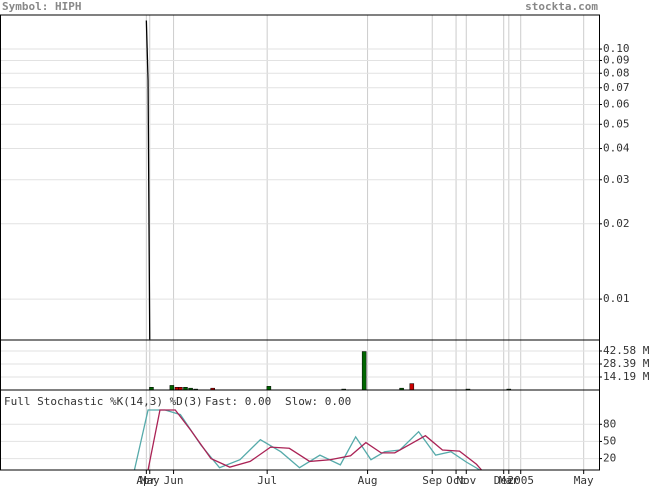 This screenshot has height=486, width=655. I want to click on y-tick-label: 0.10, so click(616, 48).